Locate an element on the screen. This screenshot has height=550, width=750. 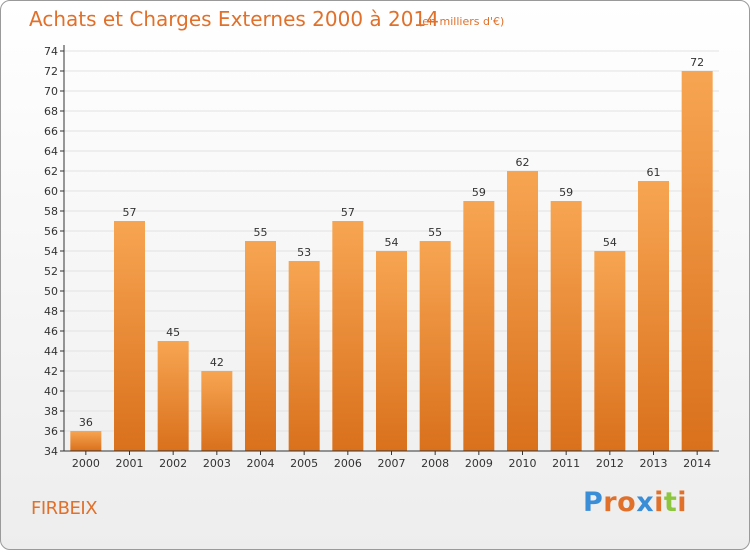
data-label: 62 is located at coordinates (523, 162).